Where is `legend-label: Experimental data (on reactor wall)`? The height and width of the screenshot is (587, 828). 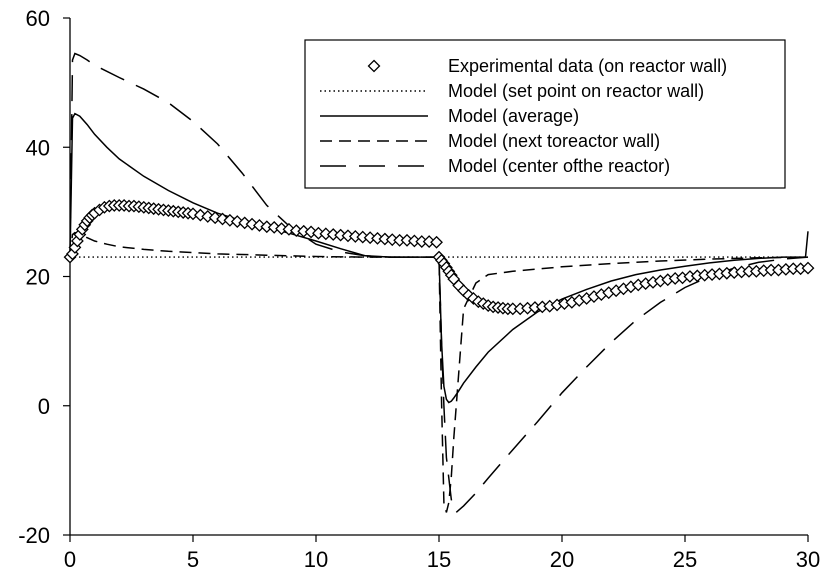
legend-label: Experimental data (on reactor wall) is located at coordinates (587, 66).